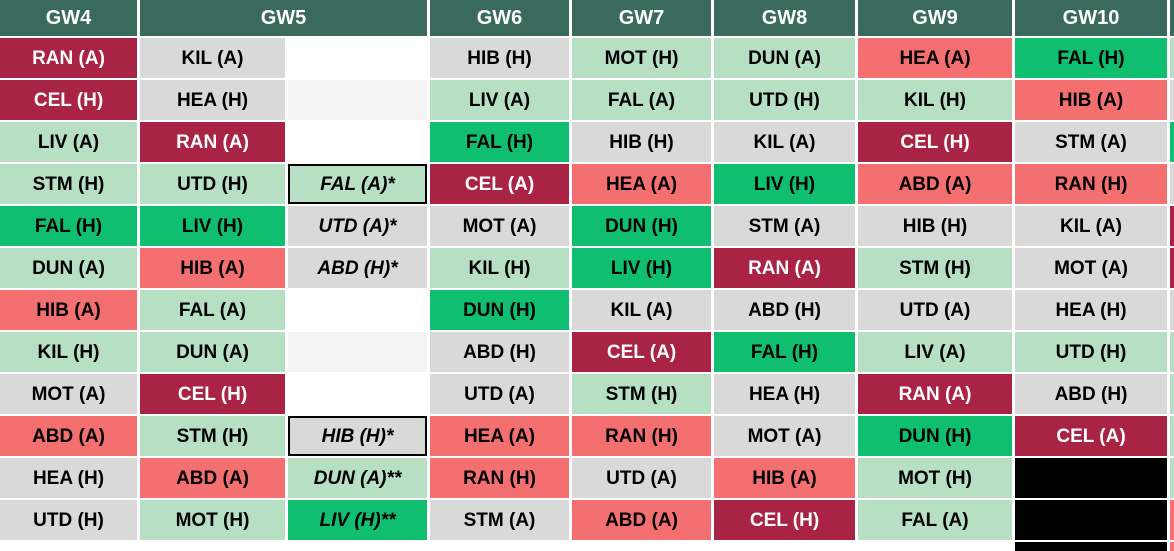 The width and height of the screenshot is (1174, 551). What do you see at coordinates (357, 268) in the screenshot?
I see `fixture-cell: ABD (H)*` at bounding box center [357, 268].